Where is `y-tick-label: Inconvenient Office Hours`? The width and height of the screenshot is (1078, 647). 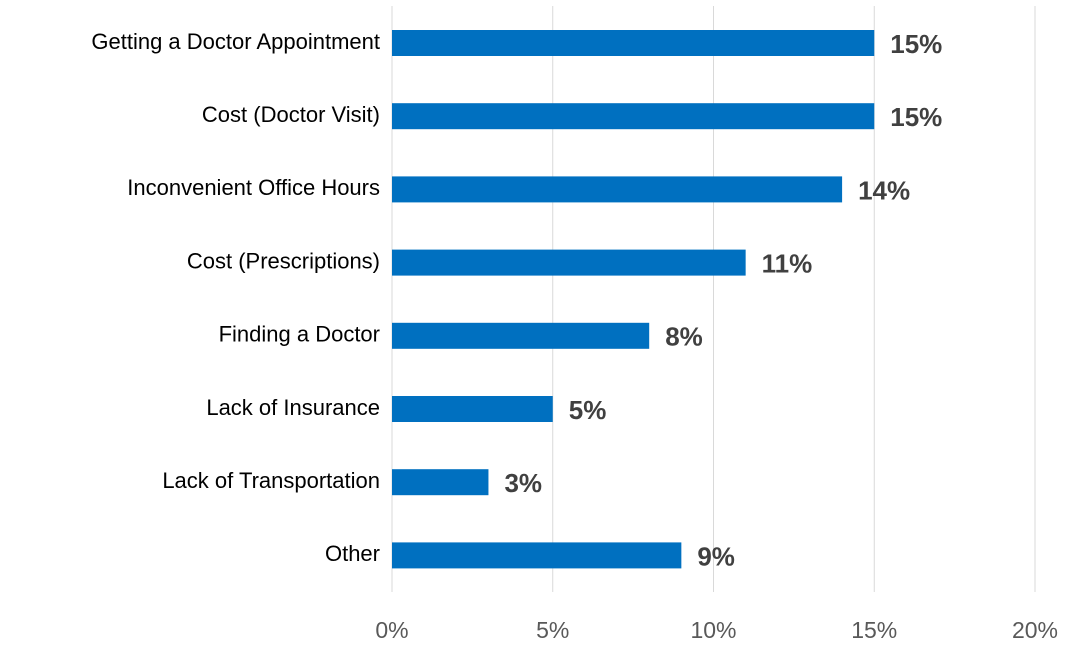 y-tick-label: Inconvenient Office Hours is located at coordinates (253, 187).